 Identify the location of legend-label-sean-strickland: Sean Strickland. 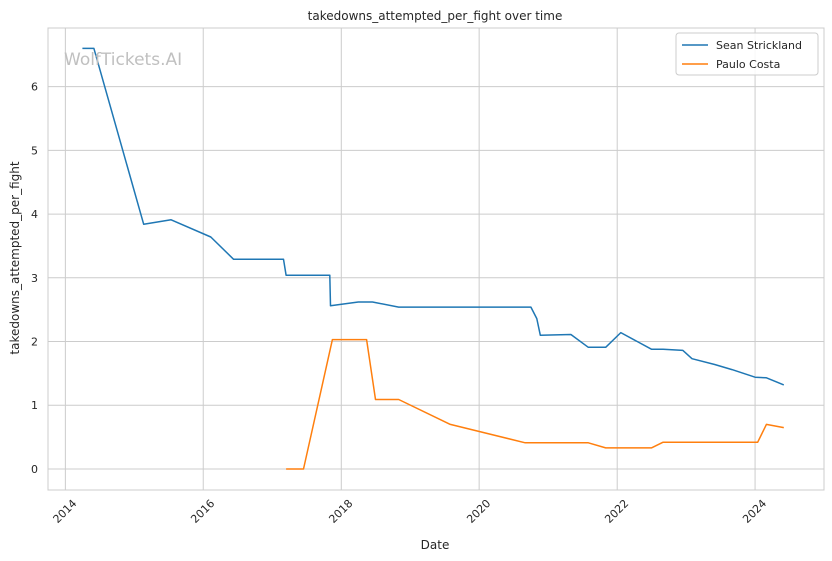
(759, 45).